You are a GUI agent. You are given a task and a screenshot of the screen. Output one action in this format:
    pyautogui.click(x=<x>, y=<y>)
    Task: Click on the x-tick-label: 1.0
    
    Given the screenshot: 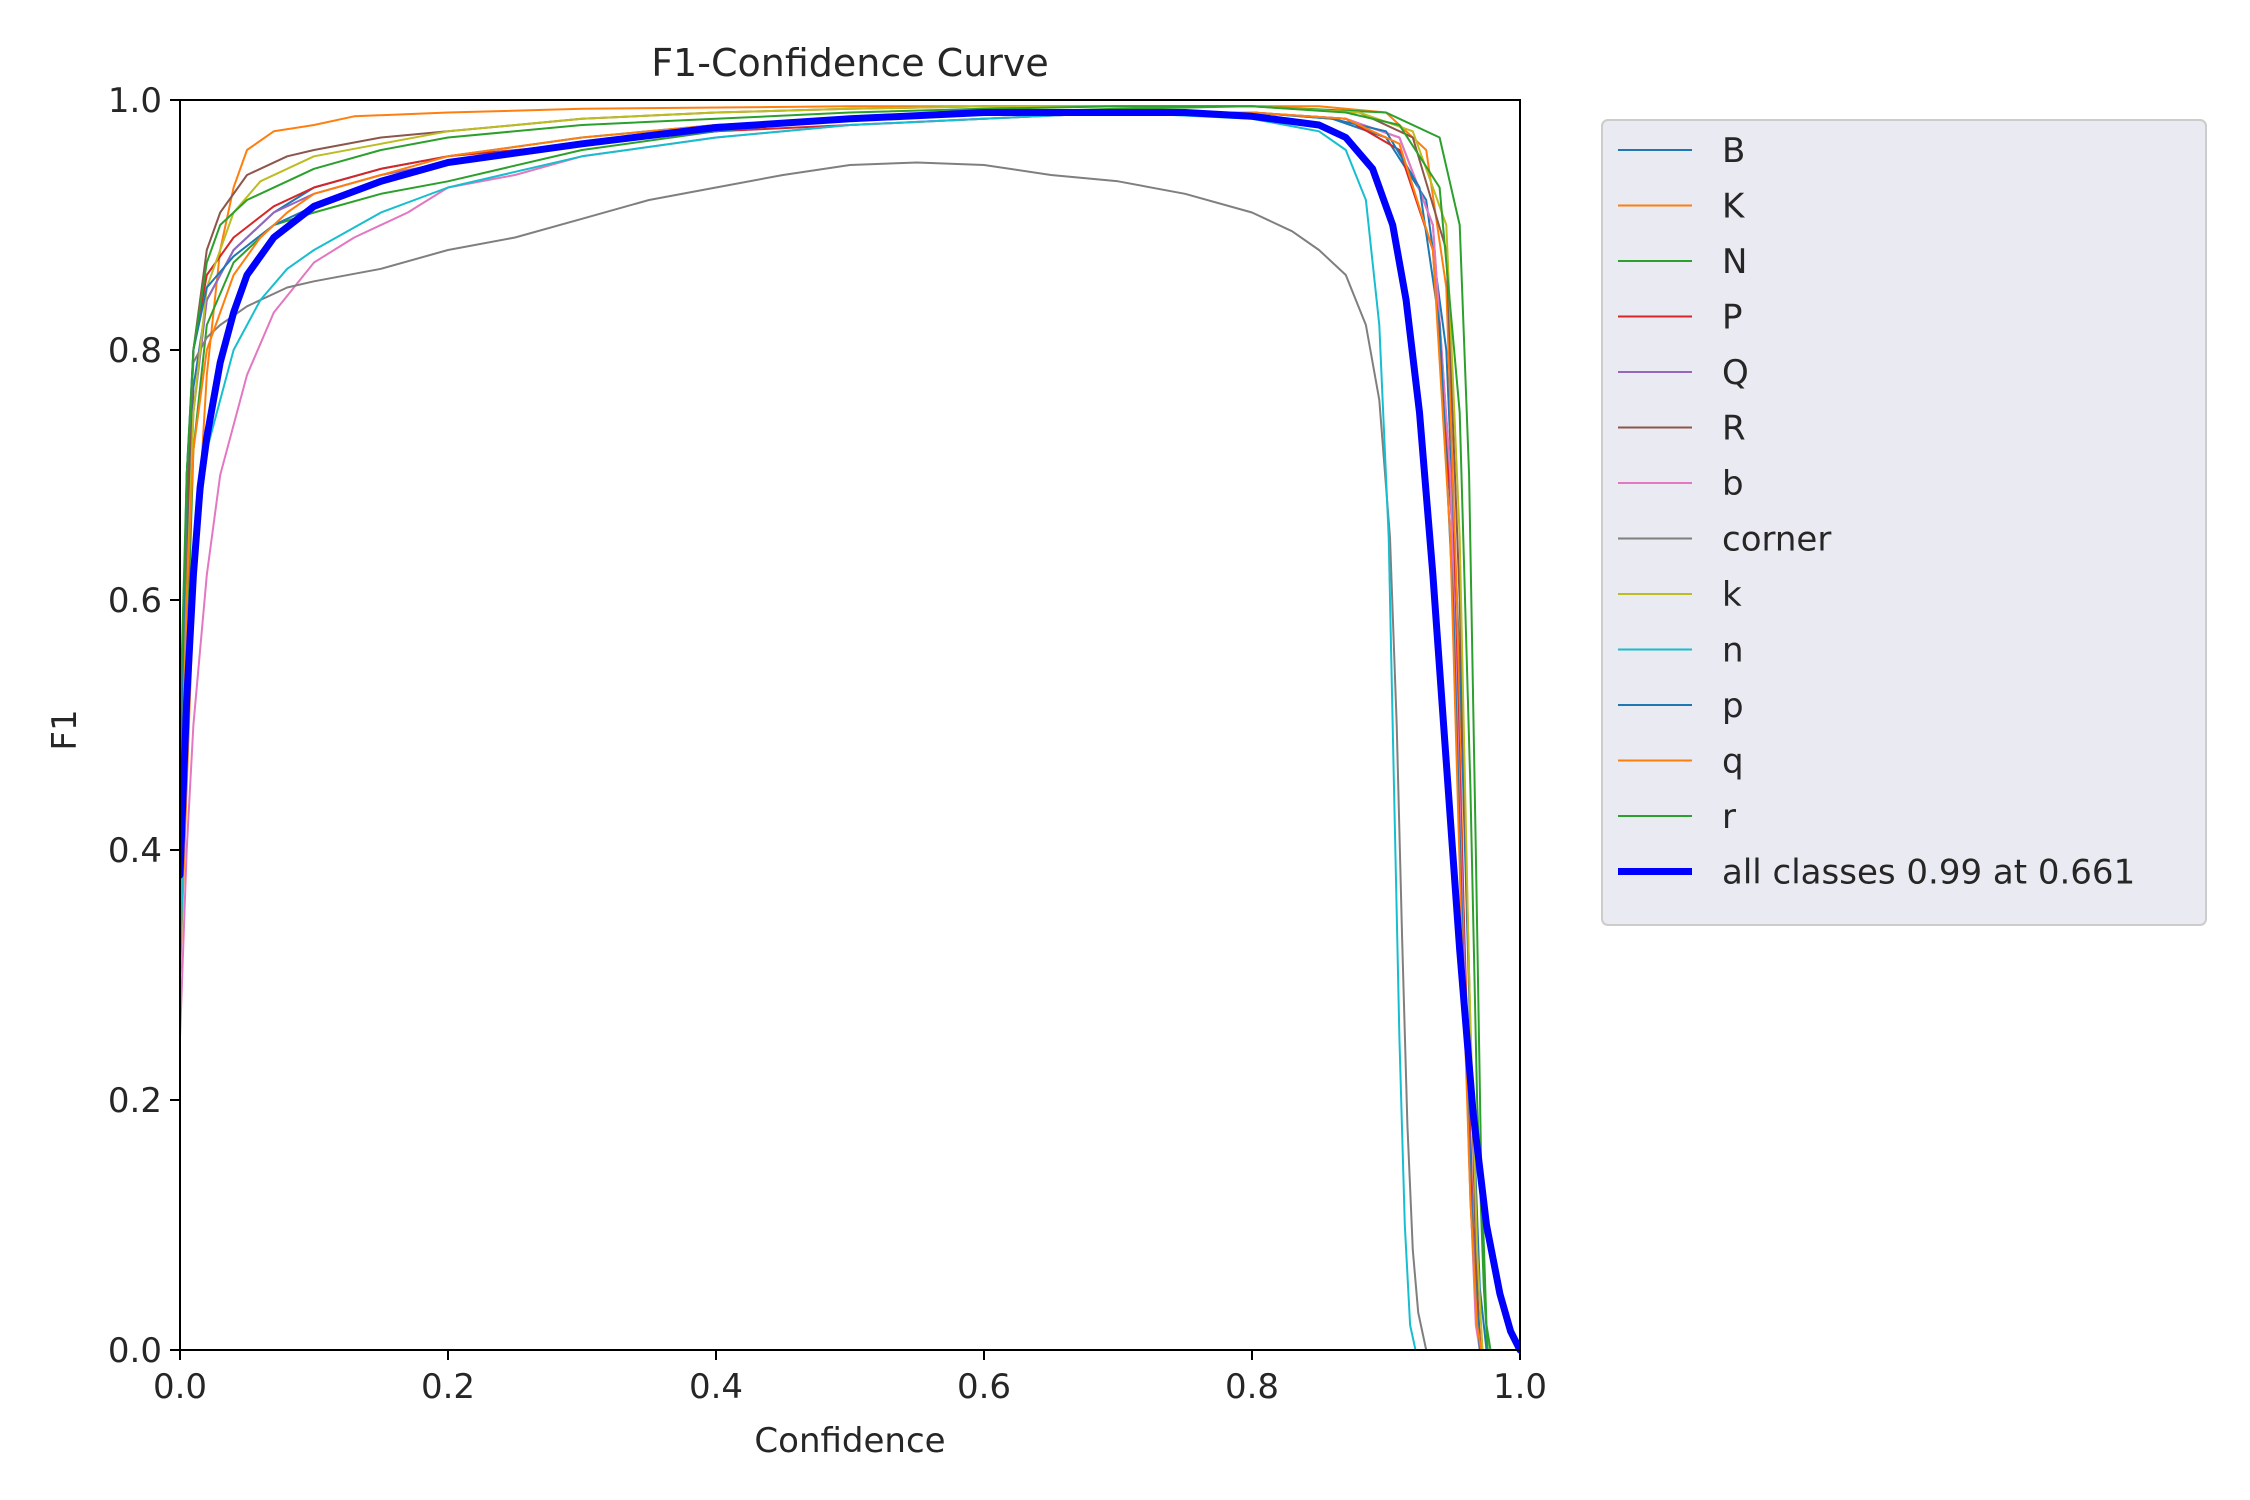 What is the action you would take?
    pyautogui.click(x=1520, y=1387)
    